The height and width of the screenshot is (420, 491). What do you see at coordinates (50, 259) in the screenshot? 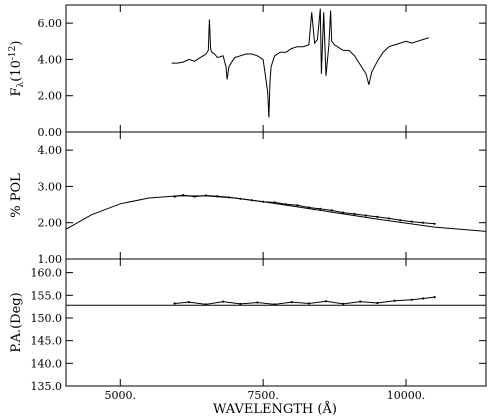
I see `y-tick-label: 1.00` at bounding box center [50, 259].